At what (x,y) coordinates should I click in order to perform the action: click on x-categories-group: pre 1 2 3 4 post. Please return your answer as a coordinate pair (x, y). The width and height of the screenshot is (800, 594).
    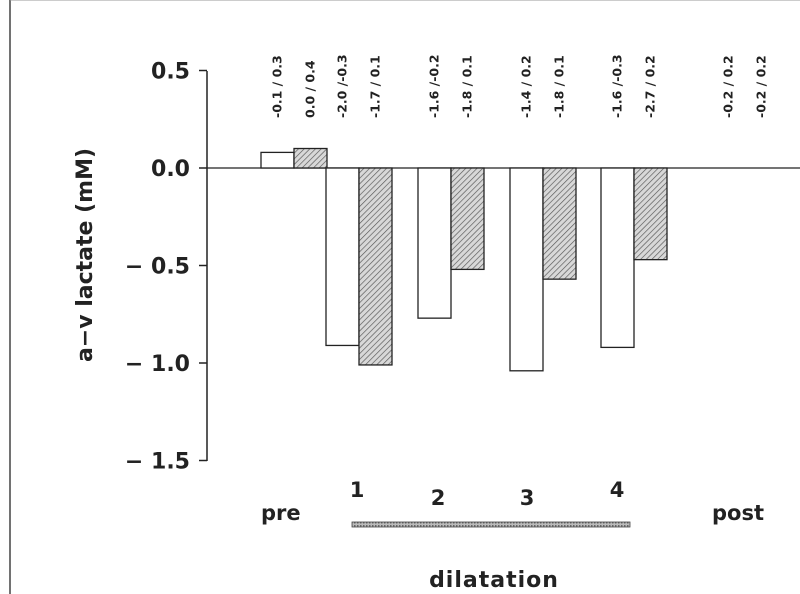
    Looking at the image, I should click on (512, 501).